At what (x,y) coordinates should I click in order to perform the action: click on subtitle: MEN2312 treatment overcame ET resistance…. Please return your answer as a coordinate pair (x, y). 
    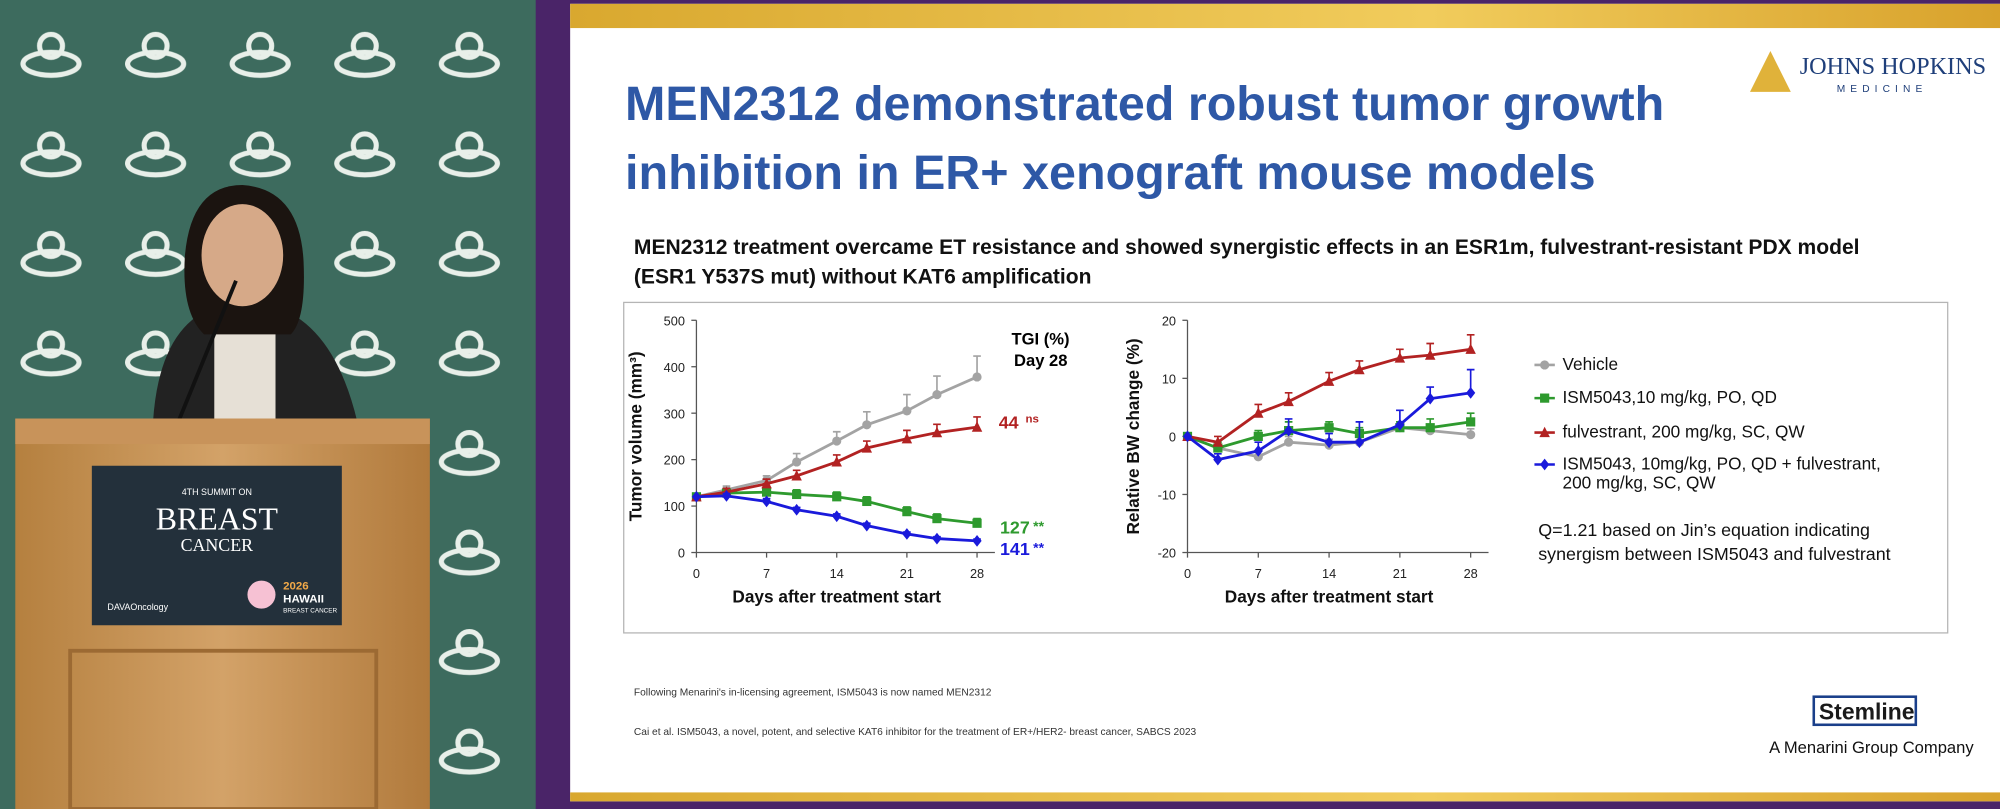
    Looking at the image, I should click on (1247, 247).